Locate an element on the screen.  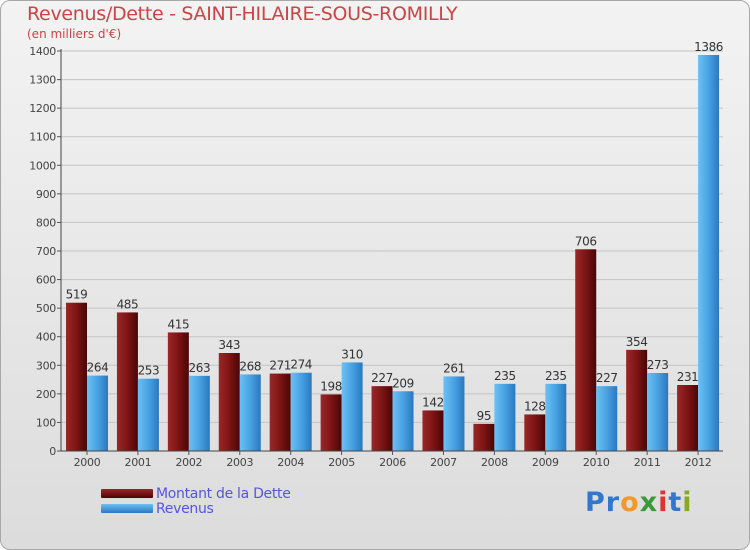
x-tick-label: 2000 is located at coordinates (87, 462).